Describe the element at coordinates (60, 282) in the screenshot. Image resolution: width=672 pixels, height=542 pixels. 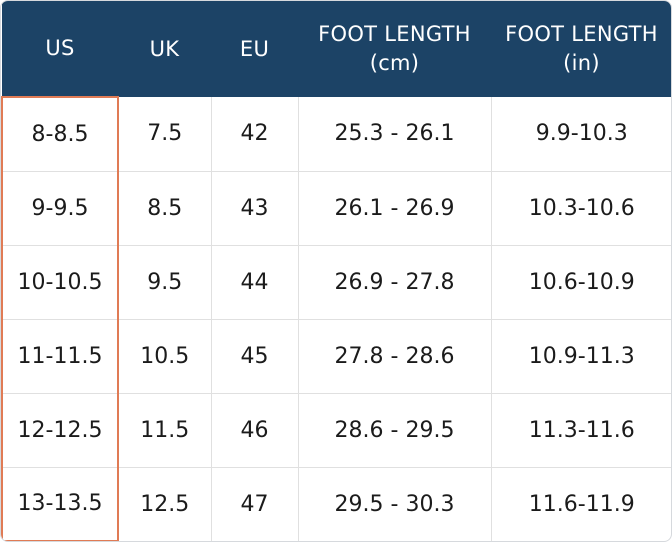
I see `cell-us: 10-10.5` at that location.